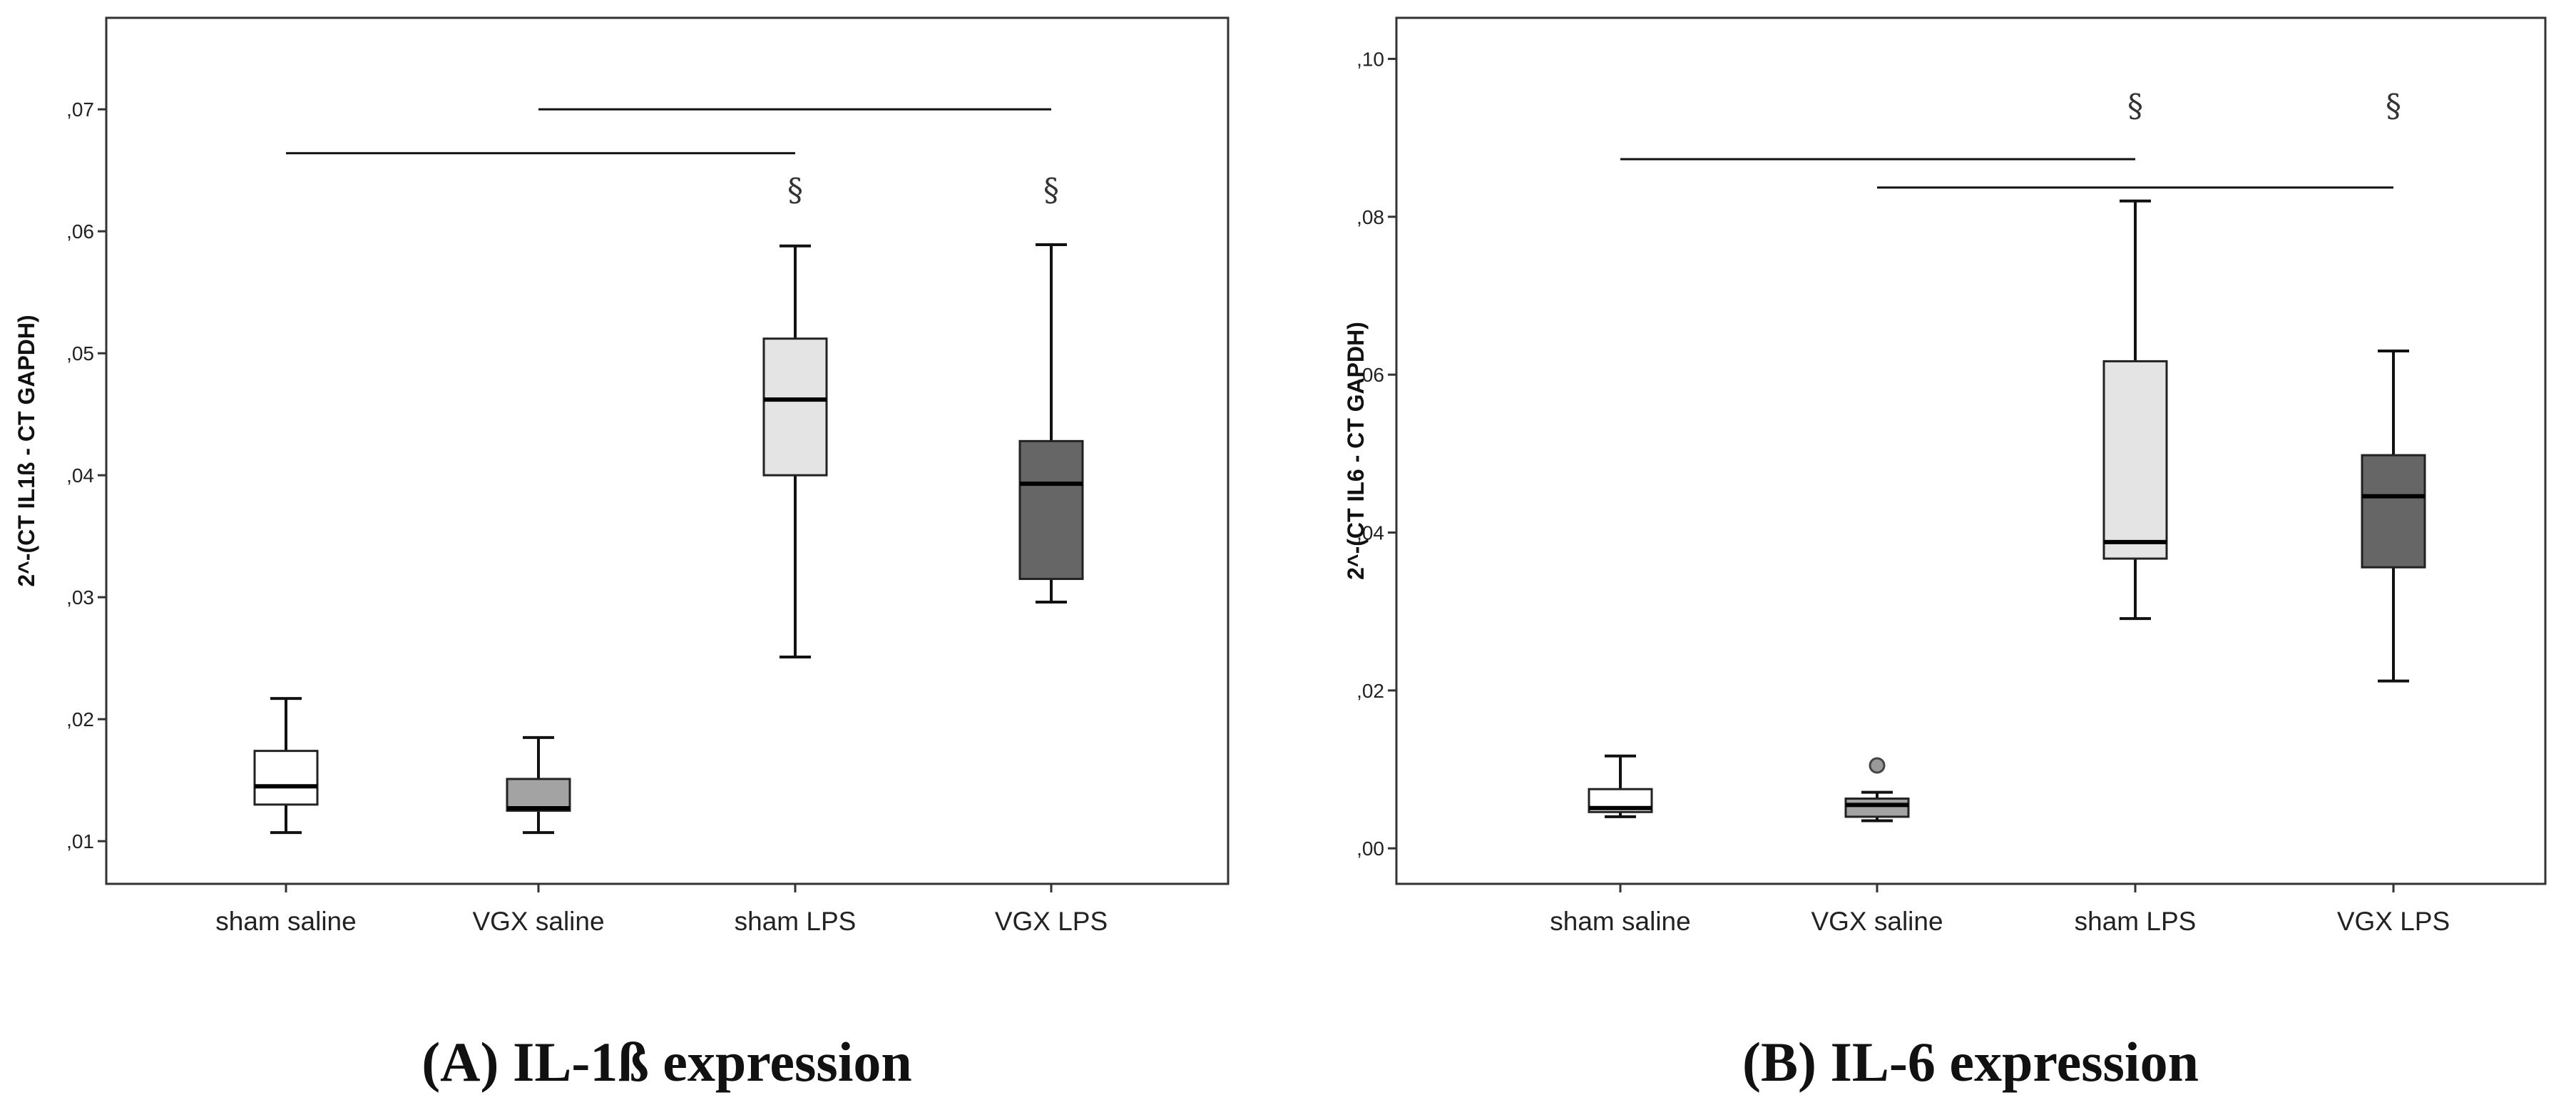 The height and width of the screenshot is (1110, 2576). Describe the element at coordinates (1370, 217) in the screenshot. I see `y-tick-label: ,08` at that location.